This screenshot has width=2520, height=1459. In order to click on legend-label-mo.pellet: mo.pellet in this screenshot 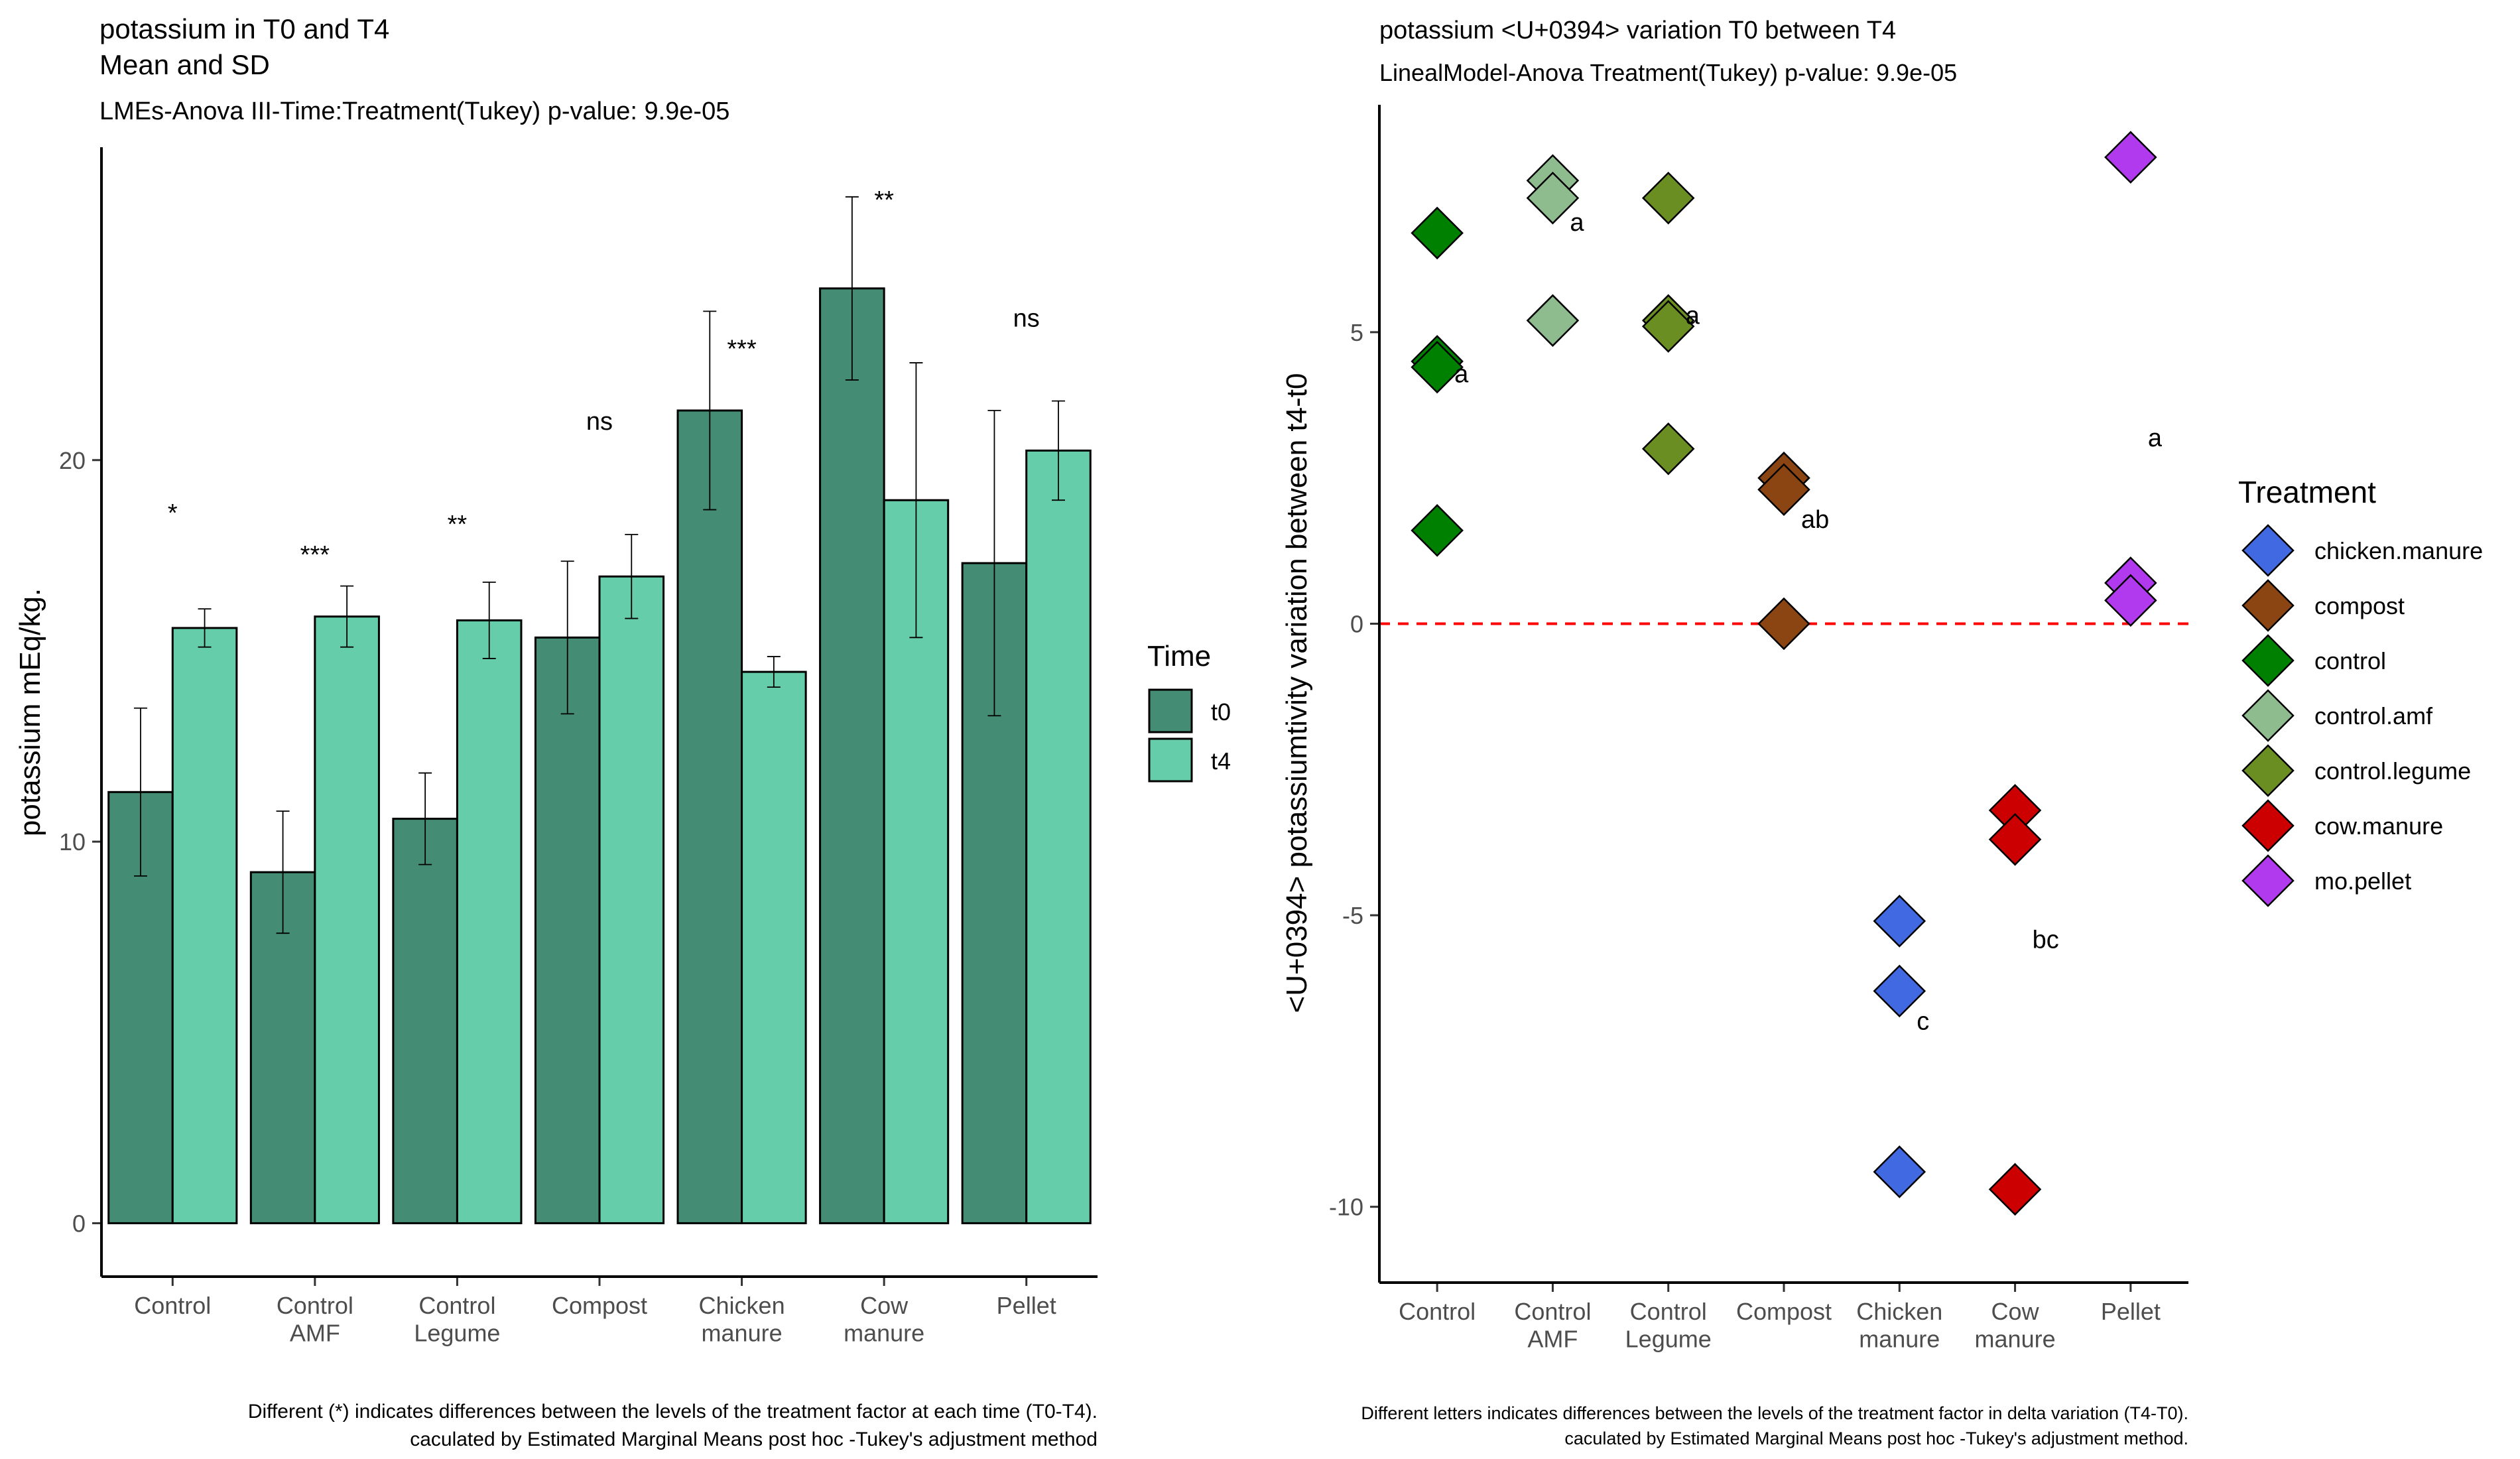, I will do `click(2362, 881)`.